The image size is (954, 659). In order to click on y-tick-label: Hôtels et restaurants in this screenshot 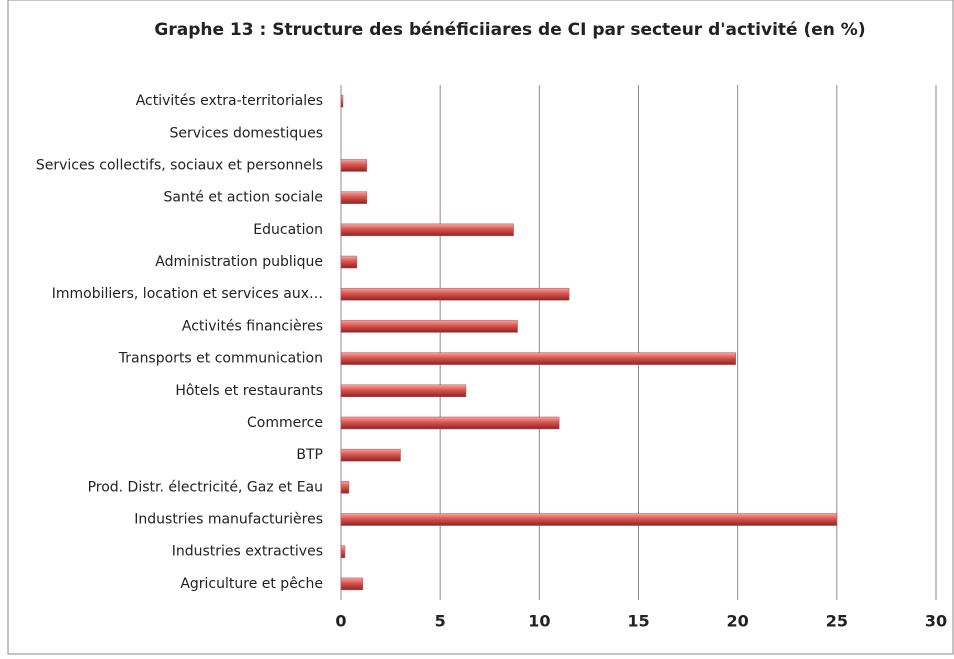, I will do `click(249, 391)`.